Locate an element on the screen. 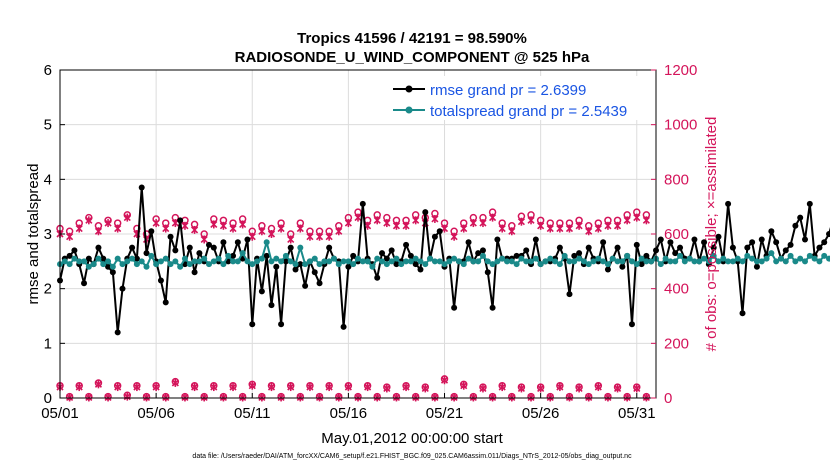 This screenshot has height=470, width=830. chart-subtitle: RADIOSONDE_U_WIND_COMPONENT @ 525 hPa is located at coordinates (412, 57).